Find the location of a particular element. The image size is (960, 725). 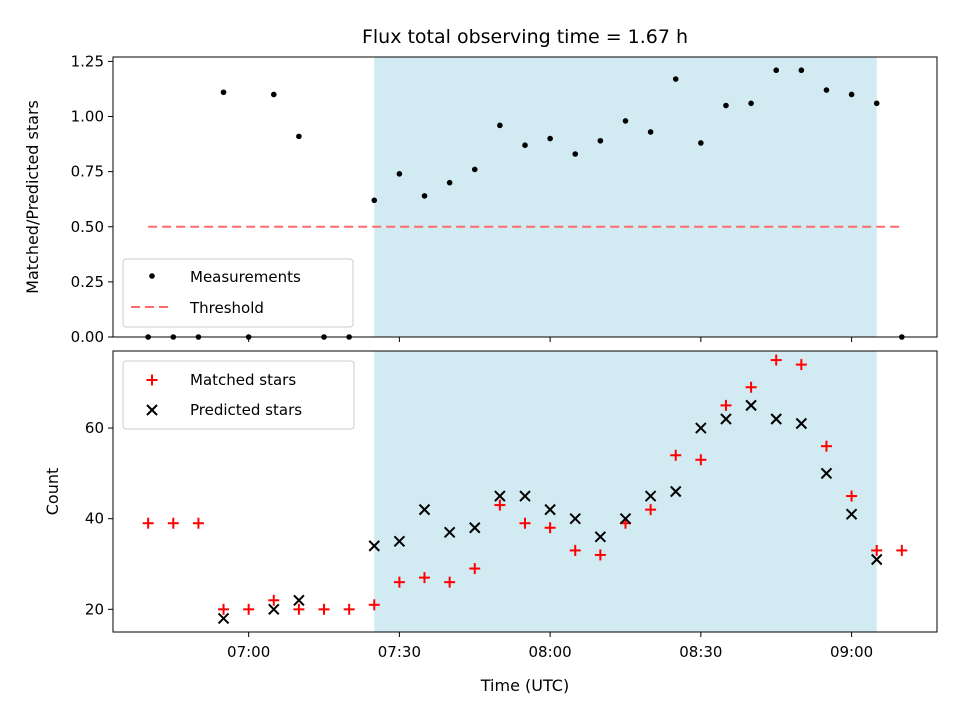

legend-threshold-label: Threshold is located at coordinates (226, 308).